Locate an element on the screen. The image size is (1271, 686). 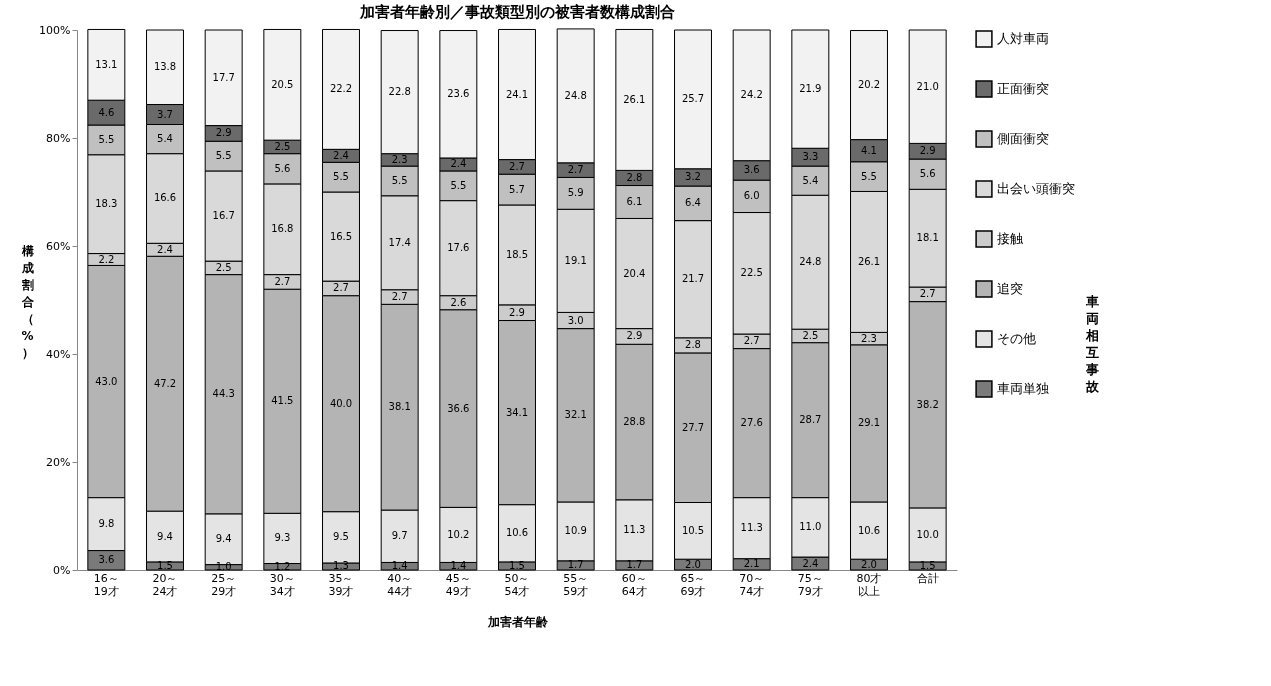
data-label: 34.1 is located at coordinates (517, 412).